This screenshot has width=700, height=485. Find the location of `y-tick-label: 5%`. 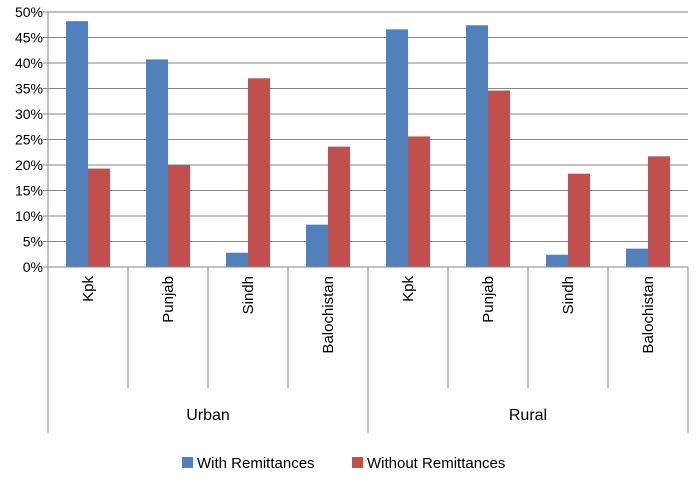

y-tick-label: 5% is located at coordinates (33, 242).